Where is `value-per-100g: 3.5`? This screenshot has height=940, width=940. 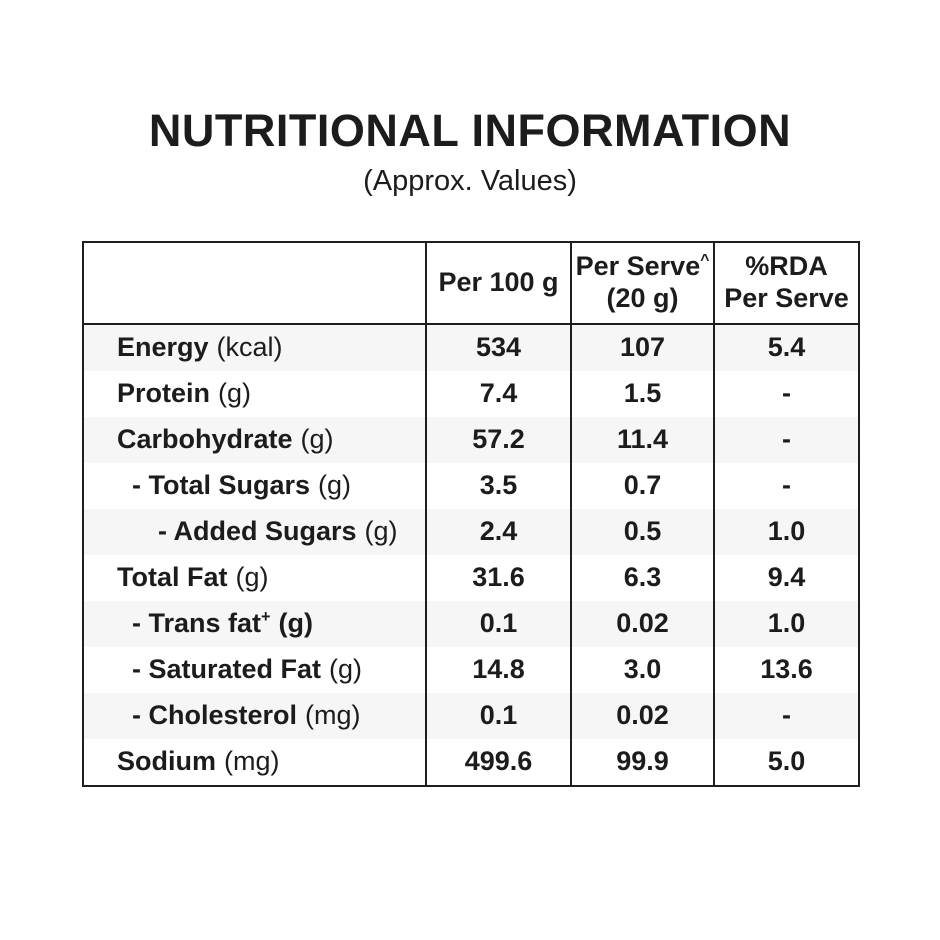 value-per-100g: 3.5 is located at coordinates (498, 485).